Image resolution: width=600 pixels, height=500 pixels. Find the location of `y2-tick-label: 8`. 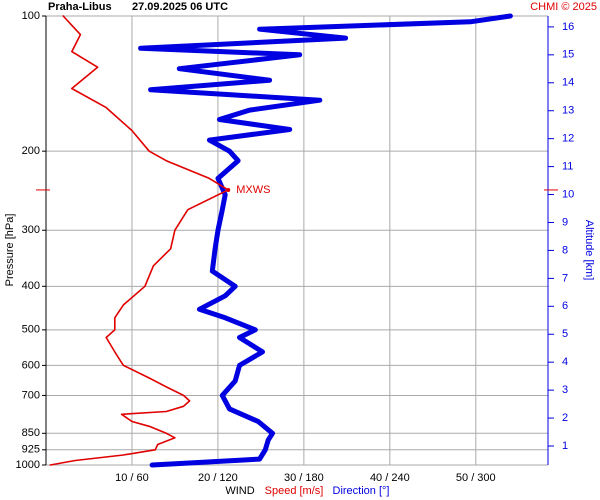

y2-tick-label: 8 is located at coordinates (565, 250).